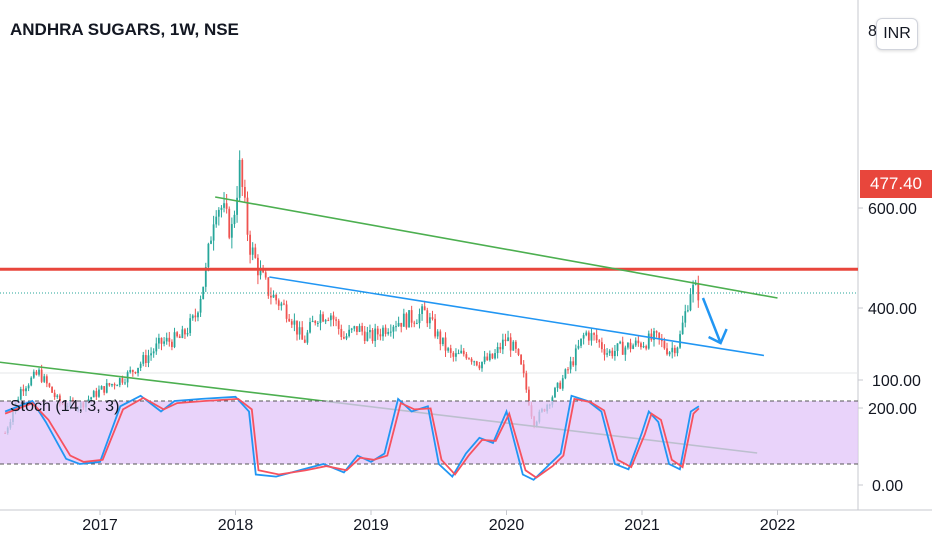 This screenshot has width=932, height=550. What do you see at coordinates (642, 525) in the screenshot?
I see `x-tick-label: 2021` at bounding box center [642, 525].